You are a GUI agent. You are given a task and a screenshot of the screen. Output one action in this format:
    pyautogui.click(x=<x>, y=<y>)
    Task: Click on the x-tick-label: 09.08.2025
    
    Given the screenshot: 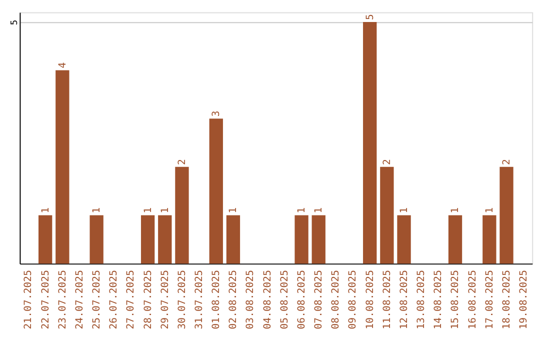 What is the action you would take?
    pyautogui.click(x=353, y=300)
    